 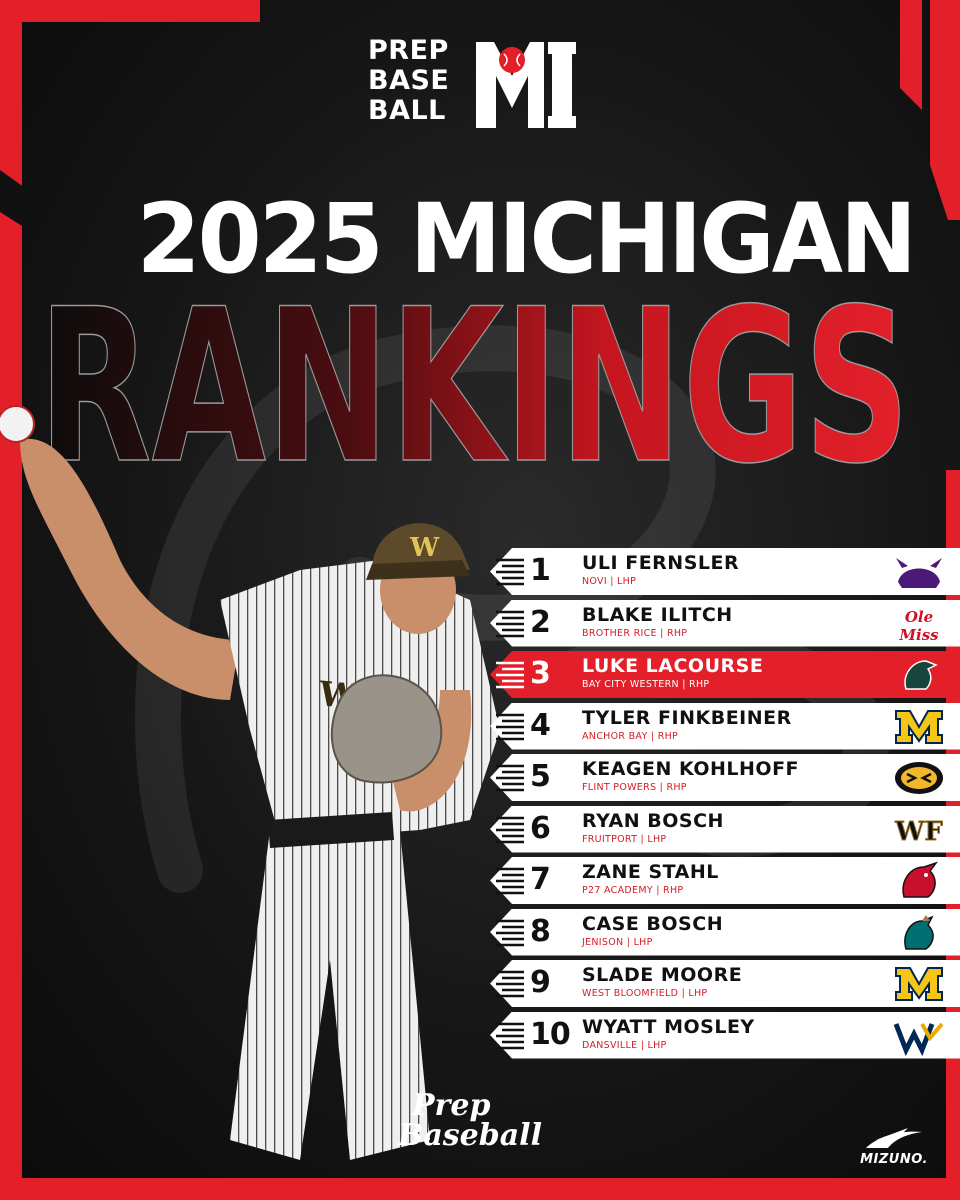 I want to click on footer-brand-line1: Prep, so click(x=451, y=1105).